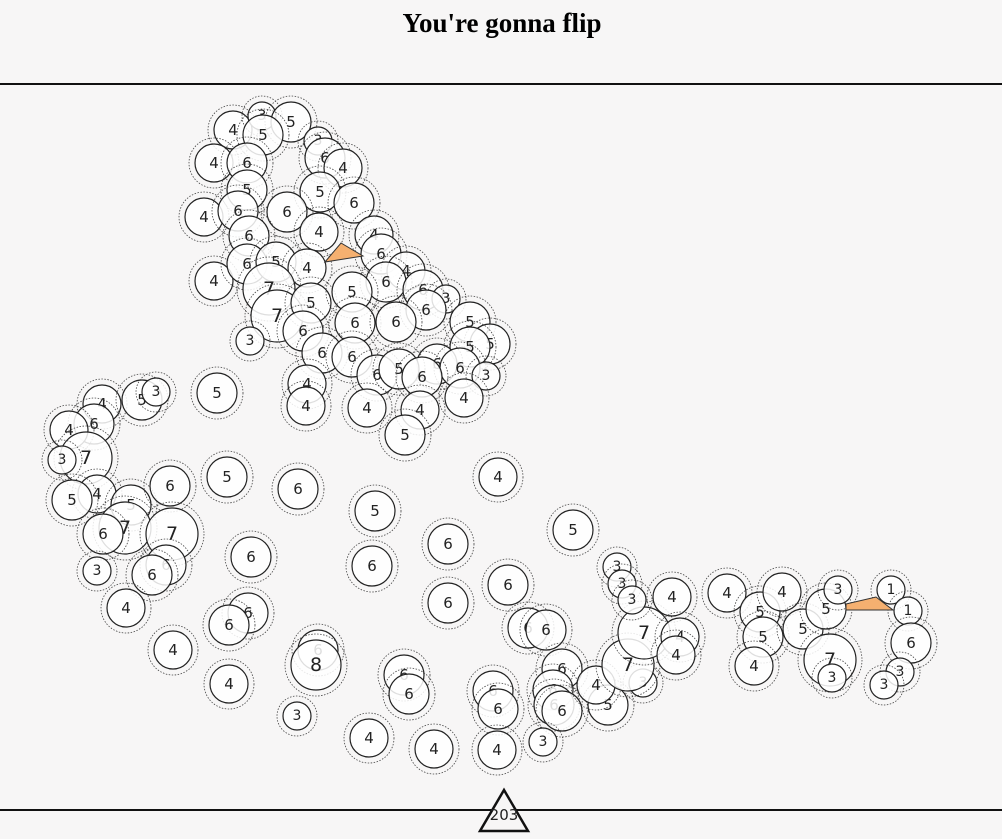  I want to click on counter: 203, so click(504, 815).